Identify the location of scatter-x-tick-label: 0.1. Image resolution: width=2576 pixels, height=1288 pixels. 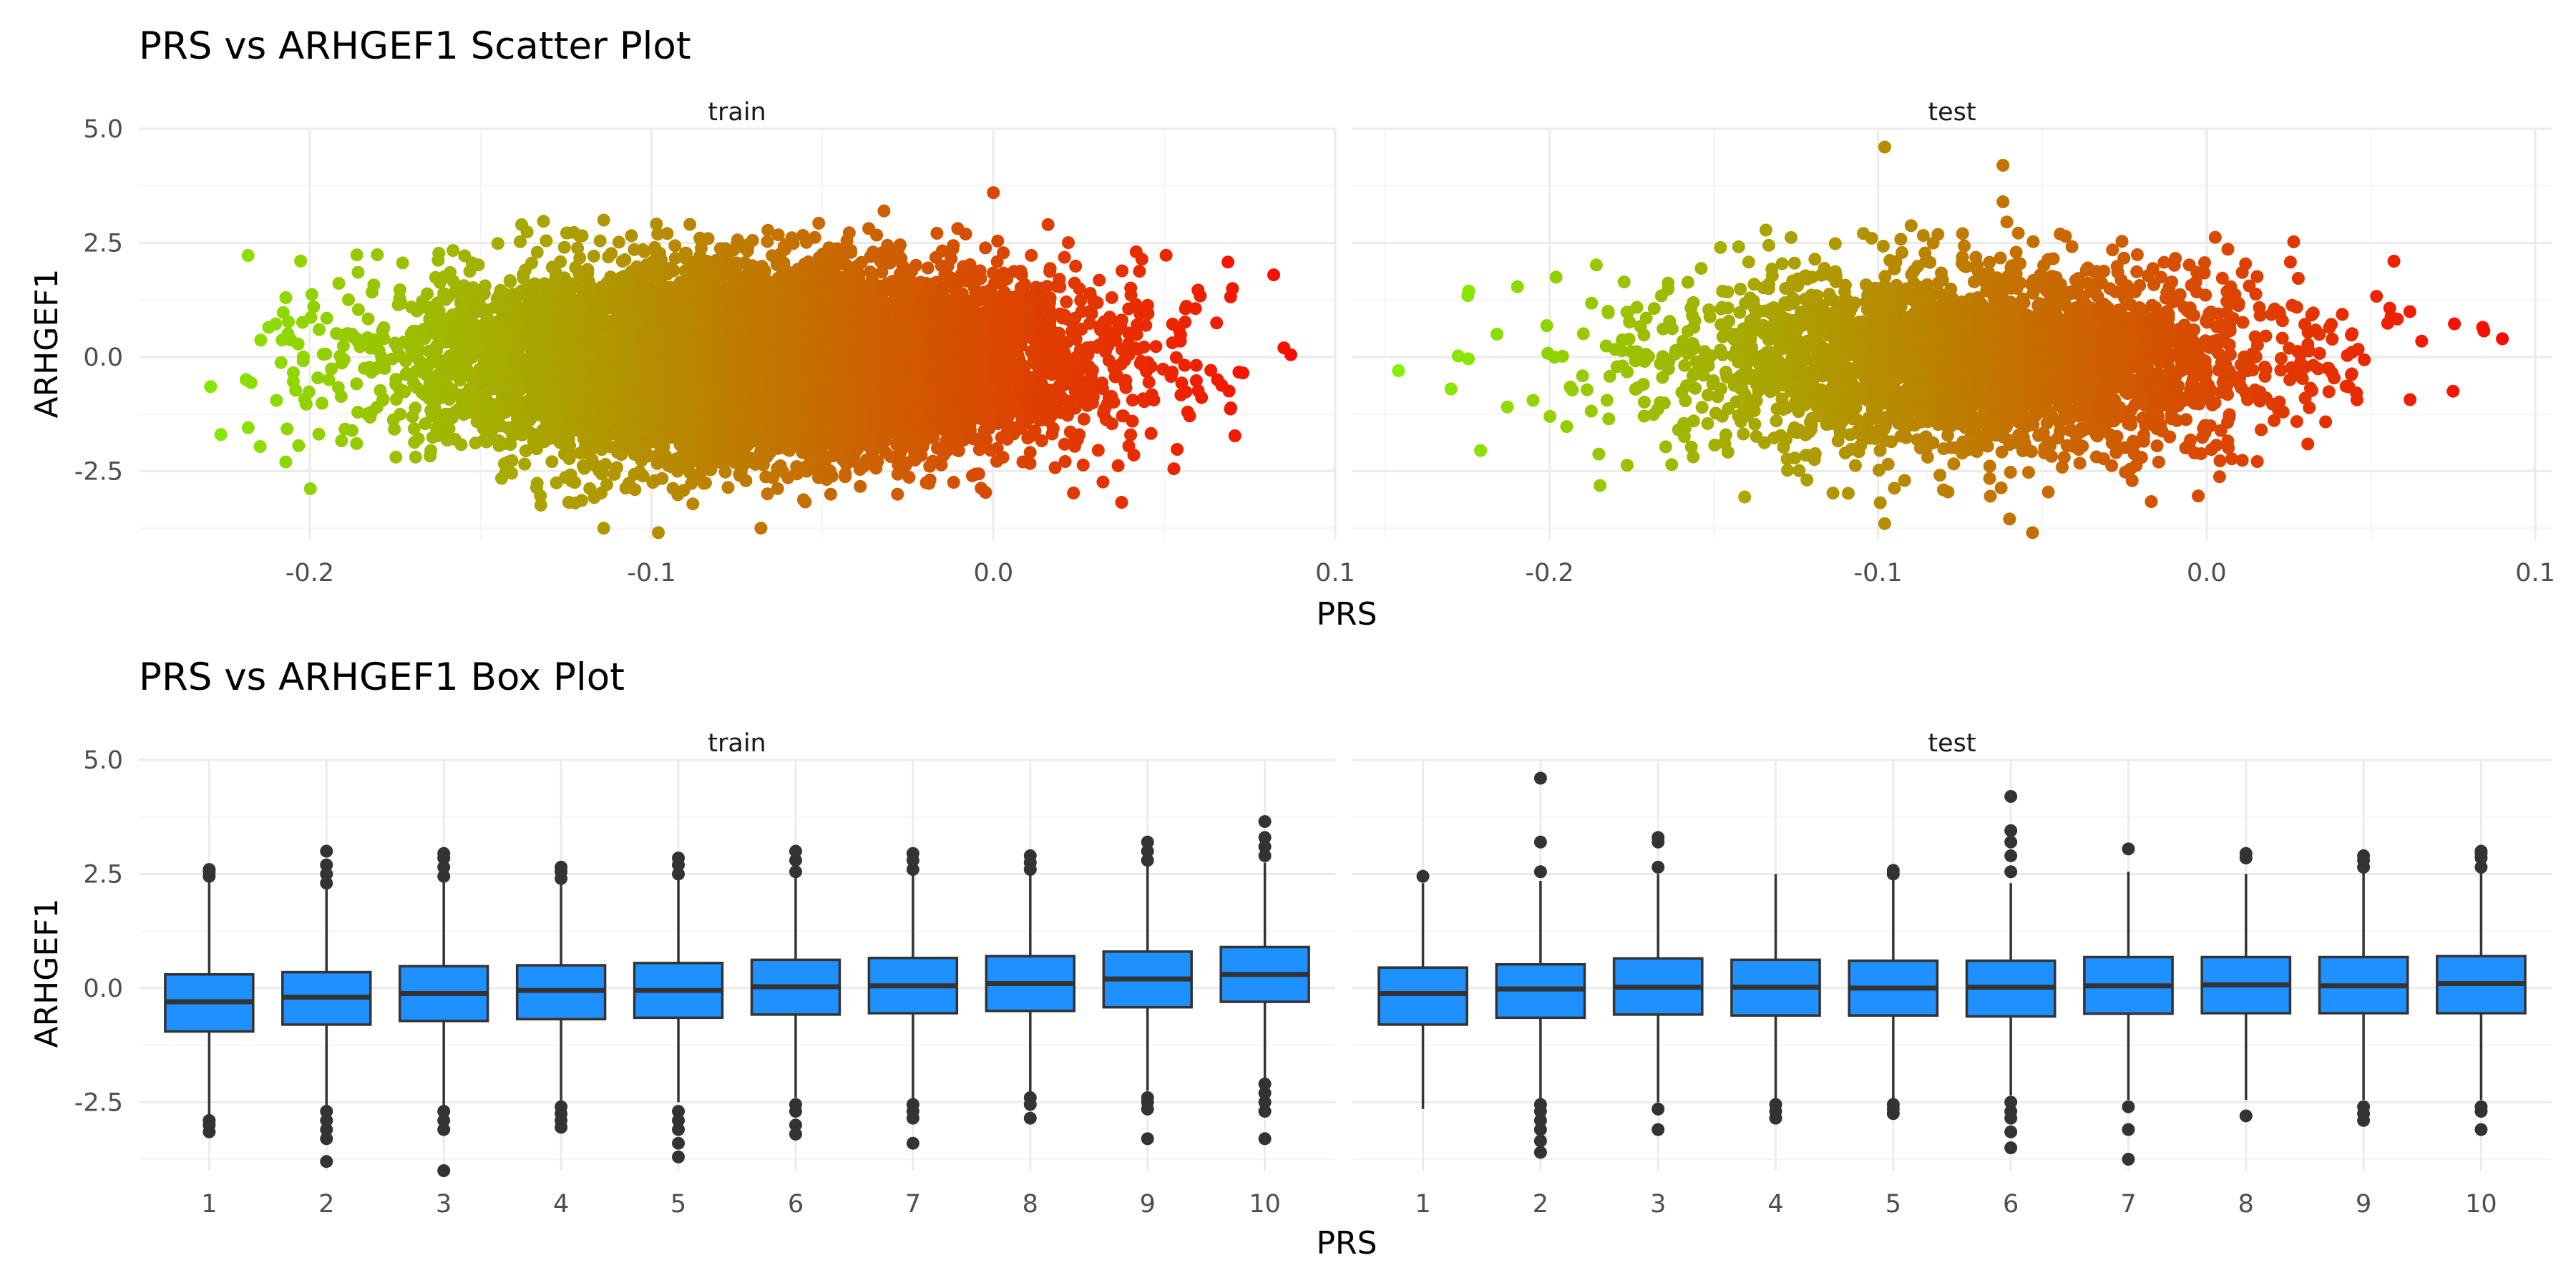
(1335, 573).